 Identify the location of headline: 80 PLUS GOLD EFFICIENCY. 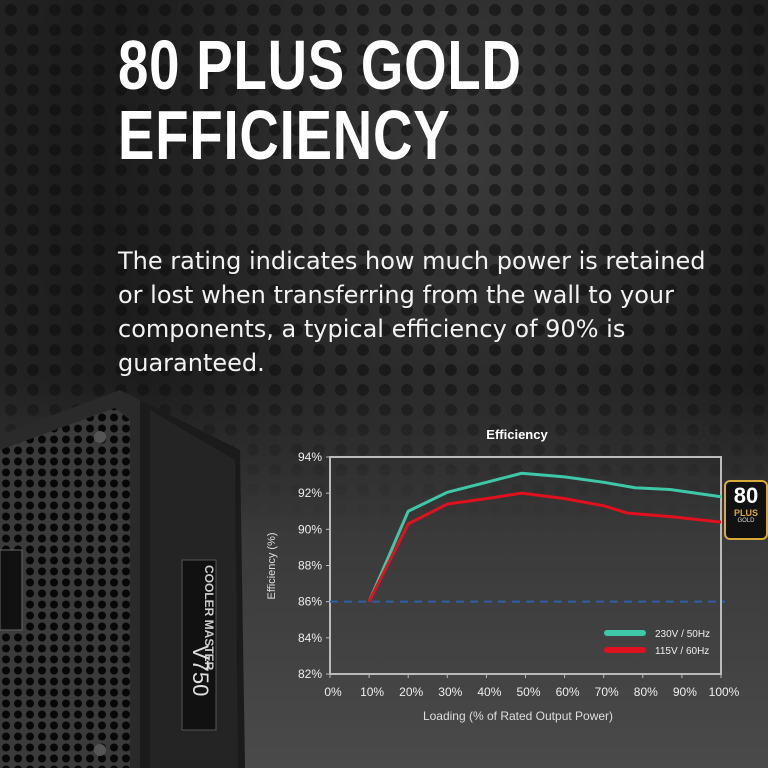
(320, 100).